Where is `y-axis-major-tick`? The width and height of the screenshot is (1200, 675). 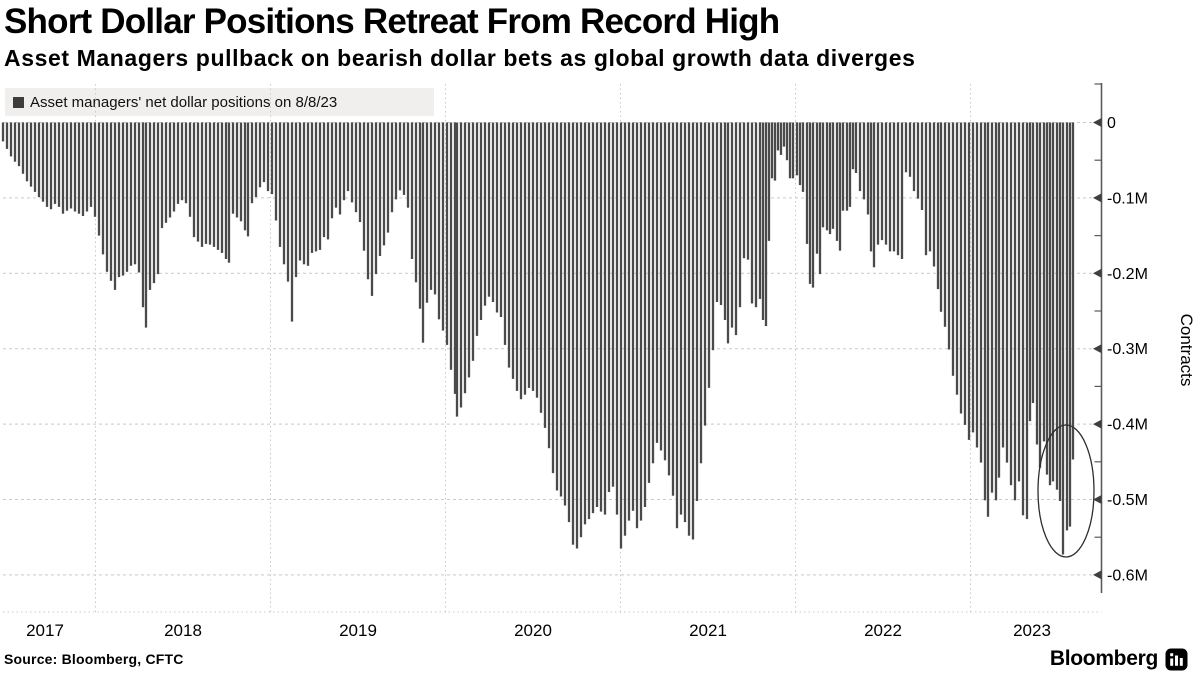
y-axis-major-tick is located at coordinates (1097, 424).